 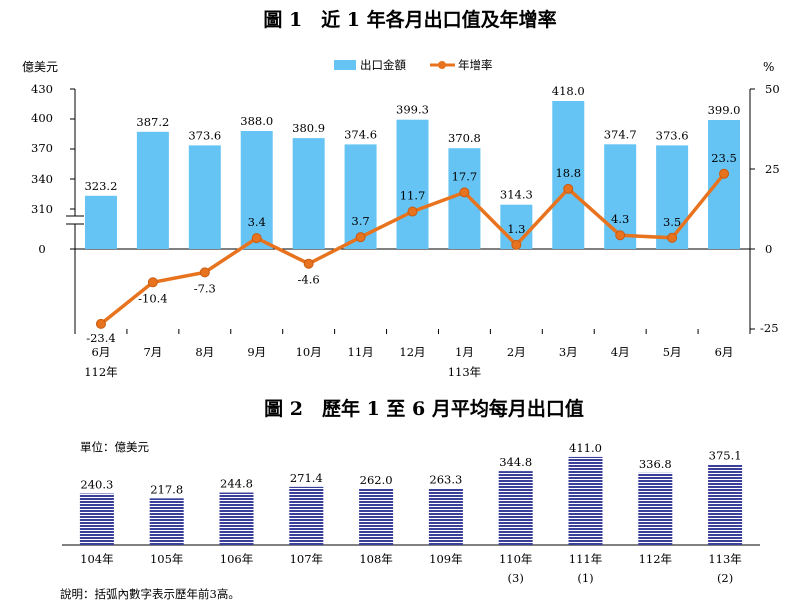 I want to click on year-tick-label: 110年, so click(x=515, y=559).